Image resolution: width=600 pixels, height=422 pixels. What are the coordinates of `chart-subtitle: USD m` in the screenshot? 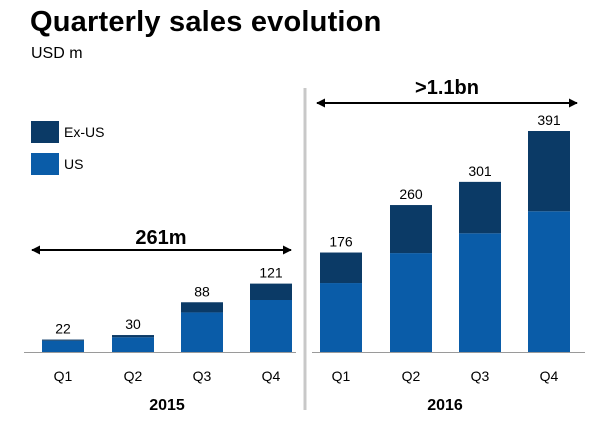 It's located at (57, 53).